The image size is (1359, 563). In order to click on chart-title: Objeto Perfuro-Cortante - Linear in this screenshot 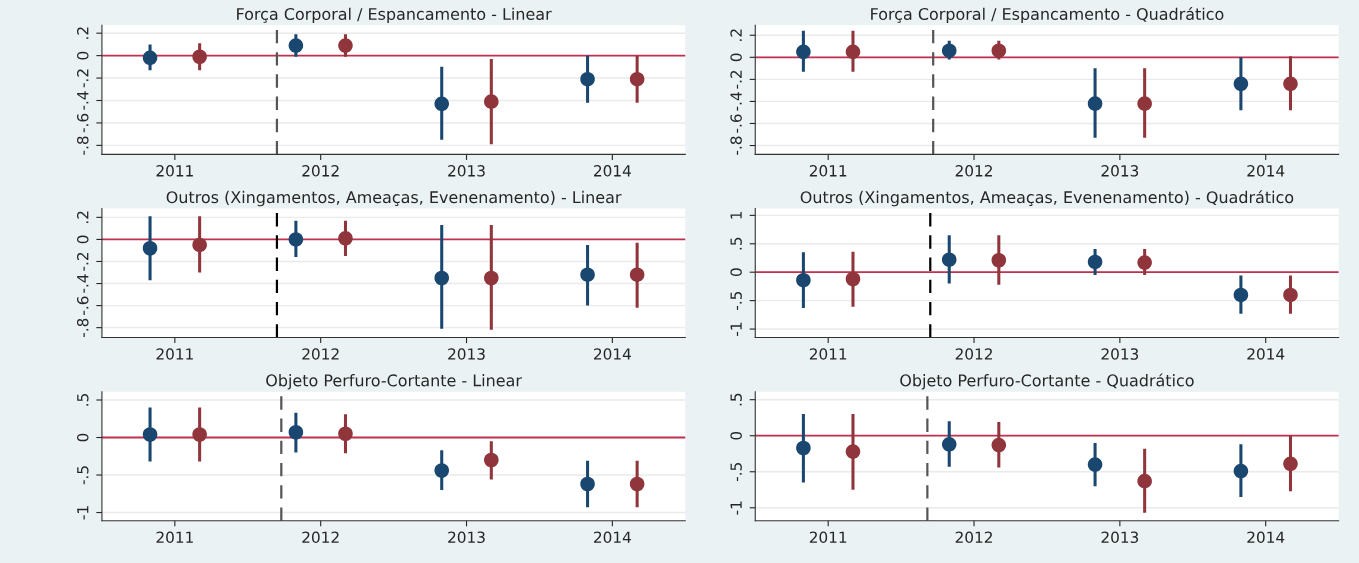, I will do `click(394, 382)`.